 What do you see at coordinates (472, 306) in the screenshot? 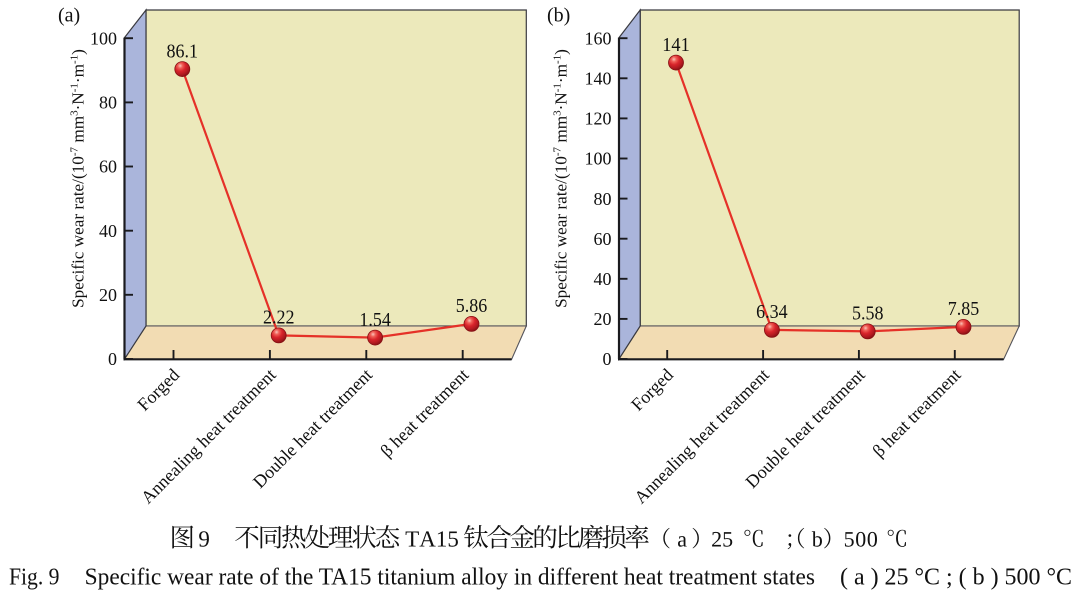
I see `svg-text: 5.86` at bounding box center [472, 306].